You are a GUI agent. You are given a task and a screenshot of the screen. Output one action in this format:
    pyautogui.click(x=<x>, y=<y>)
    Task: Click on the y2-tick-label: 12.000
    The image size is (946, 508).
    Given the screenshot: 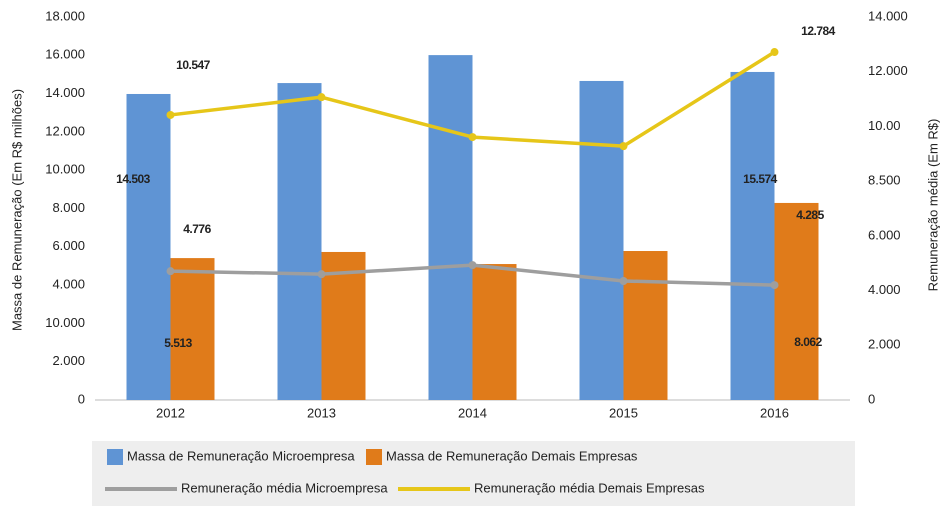 What is the action you would take?
    pyautogui.click(x=888, y=70)
    